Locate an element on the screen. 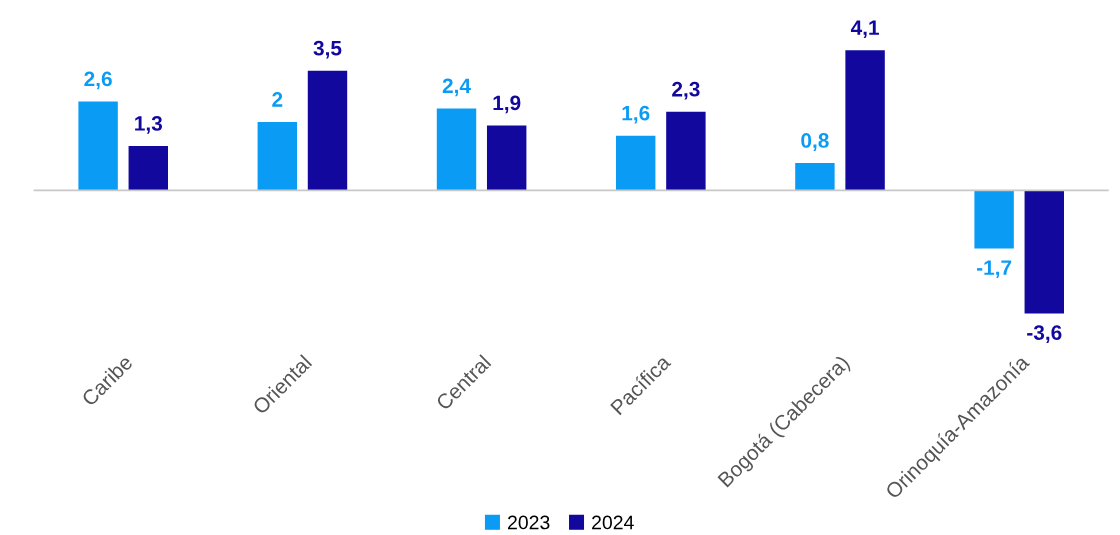 The width and height of the screenshot is (1120, 535). data-label: 2,6 is located at coordinates (98, 80).